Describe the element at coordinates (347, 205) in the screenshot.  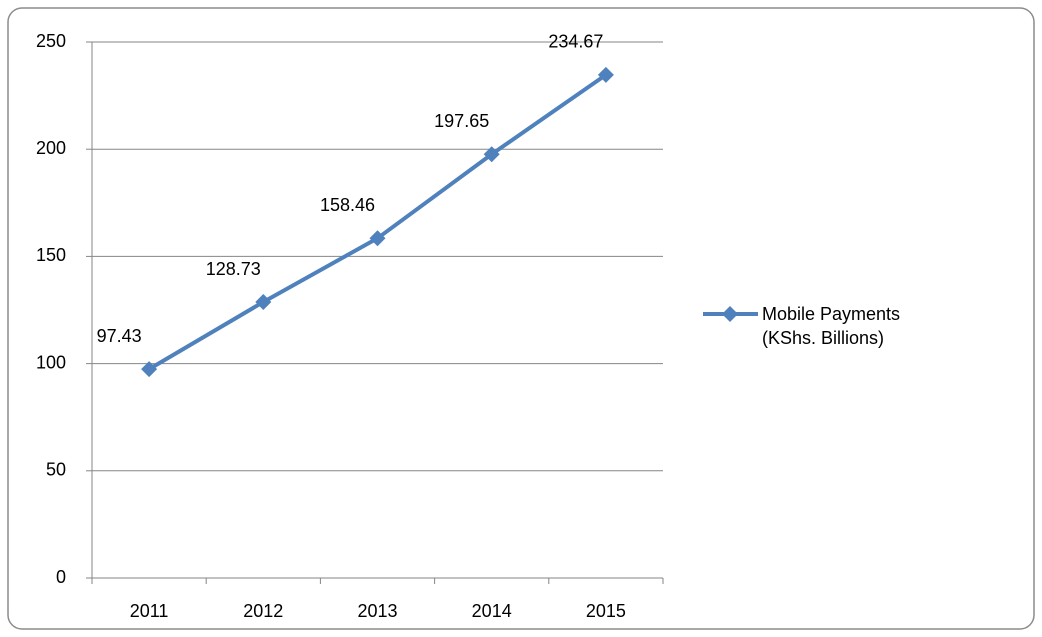
I see `data-label: 158.46` at that location.